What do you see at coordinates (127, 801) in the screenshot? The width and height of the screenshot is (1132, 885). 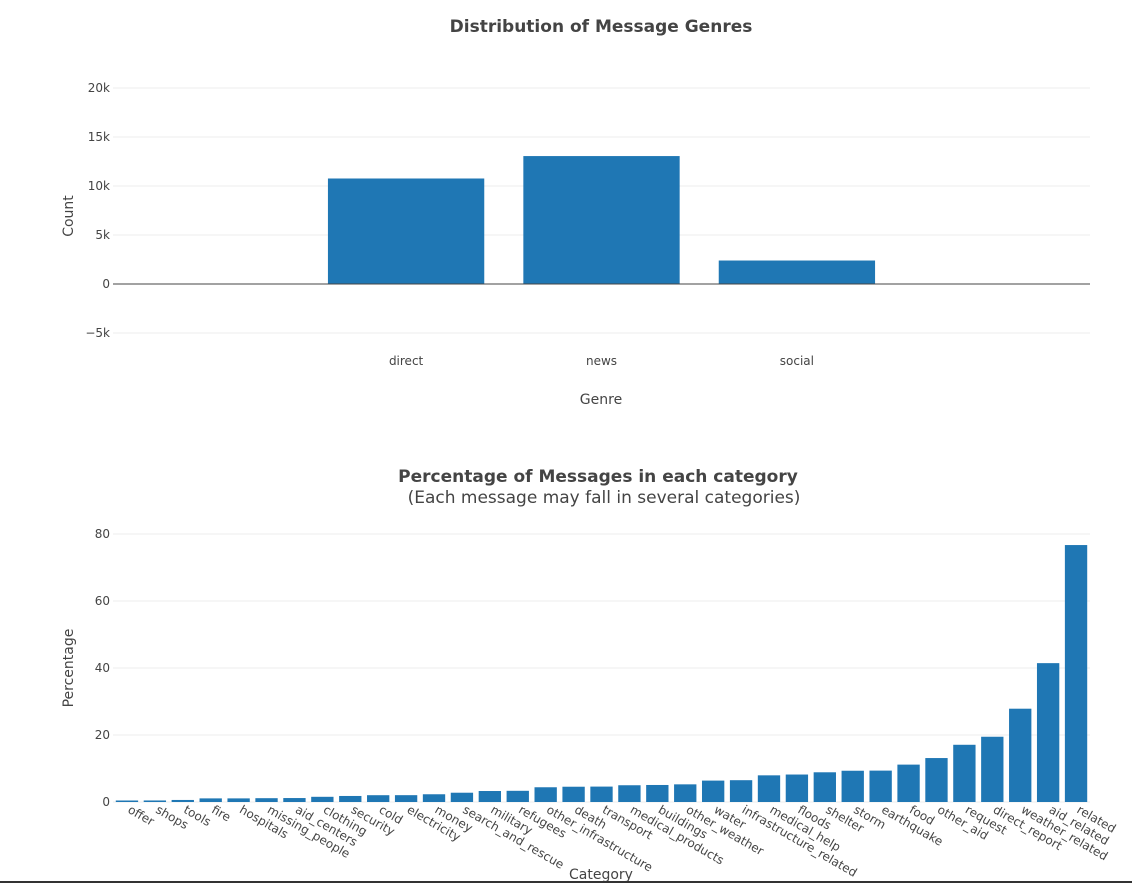 I see `category-bar-offer` at bounding box center [127, 801].